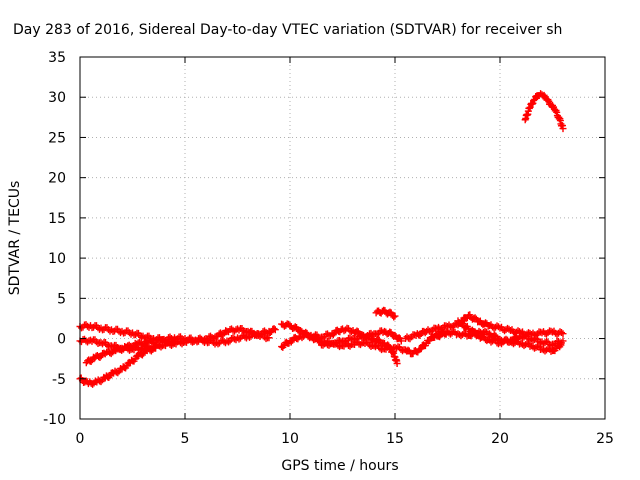 This screenshot has width=640, height=480. What do you see at coordinates (605, 439) in the screenshot?
I see `x-tick-label: 25` at bounding box center [605, 439].